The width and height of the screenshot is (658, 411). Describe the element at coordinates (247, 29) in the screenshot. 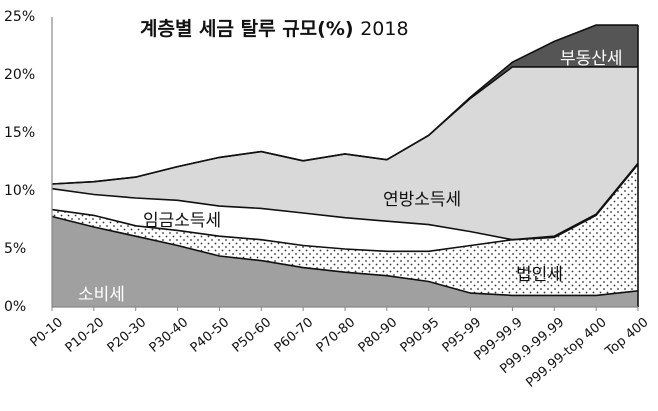

I see `chart-title-main: 계층별 세금 탈루 규모(%)` at that location.